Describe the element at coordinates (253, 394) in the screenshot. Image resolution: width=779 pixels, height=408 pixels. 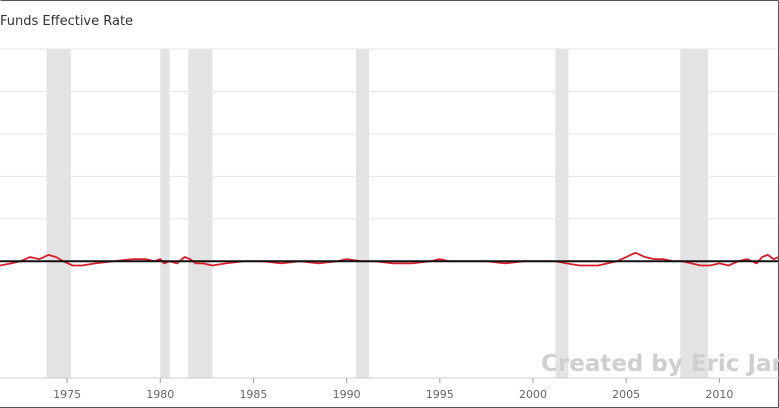
I see `x-tick-label-2: 1985` at that location.